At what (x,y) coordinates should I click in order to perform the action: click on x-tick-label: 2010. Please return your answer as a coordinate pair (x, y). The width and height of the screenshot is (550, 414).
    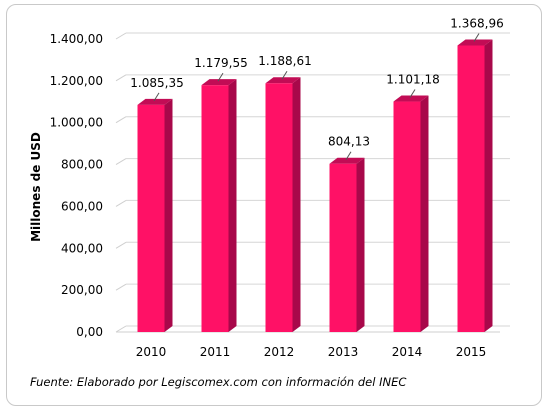
    Looking at the image, I should click on (151, 352).